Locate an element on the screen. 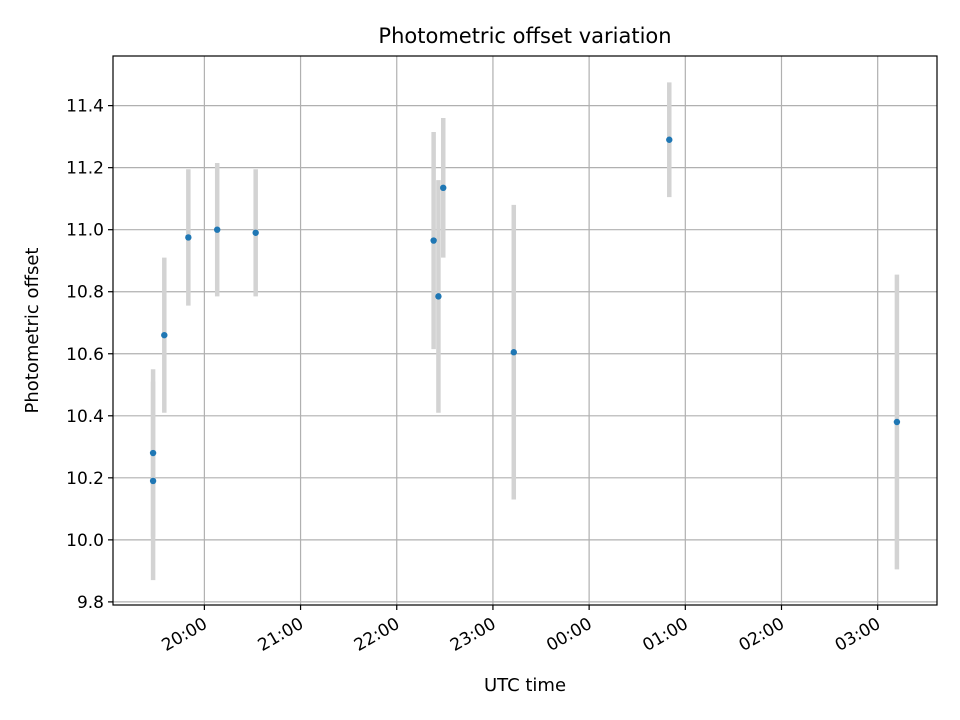 This screenshot has height=720, width=960. x-tick-label: 21:00 is located at coordinates (281, 635).